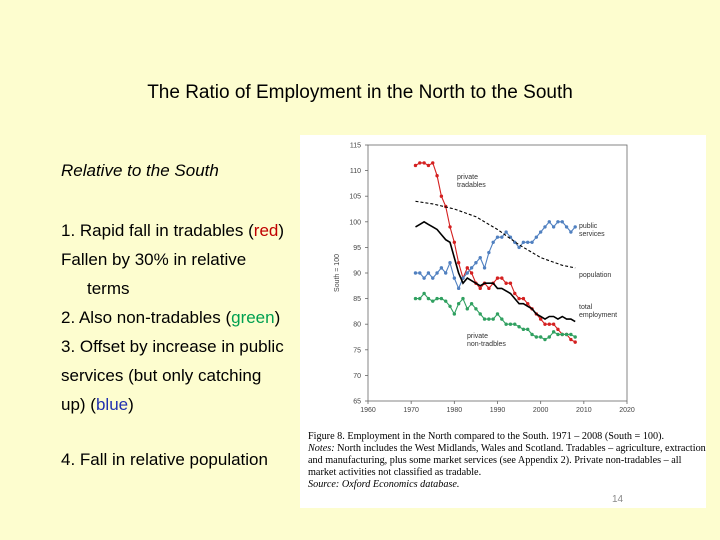  What do you see at coordinates (357, 350) in the screenshot?
I see `y-tick-label: 75` at bounding box center [357, 350].